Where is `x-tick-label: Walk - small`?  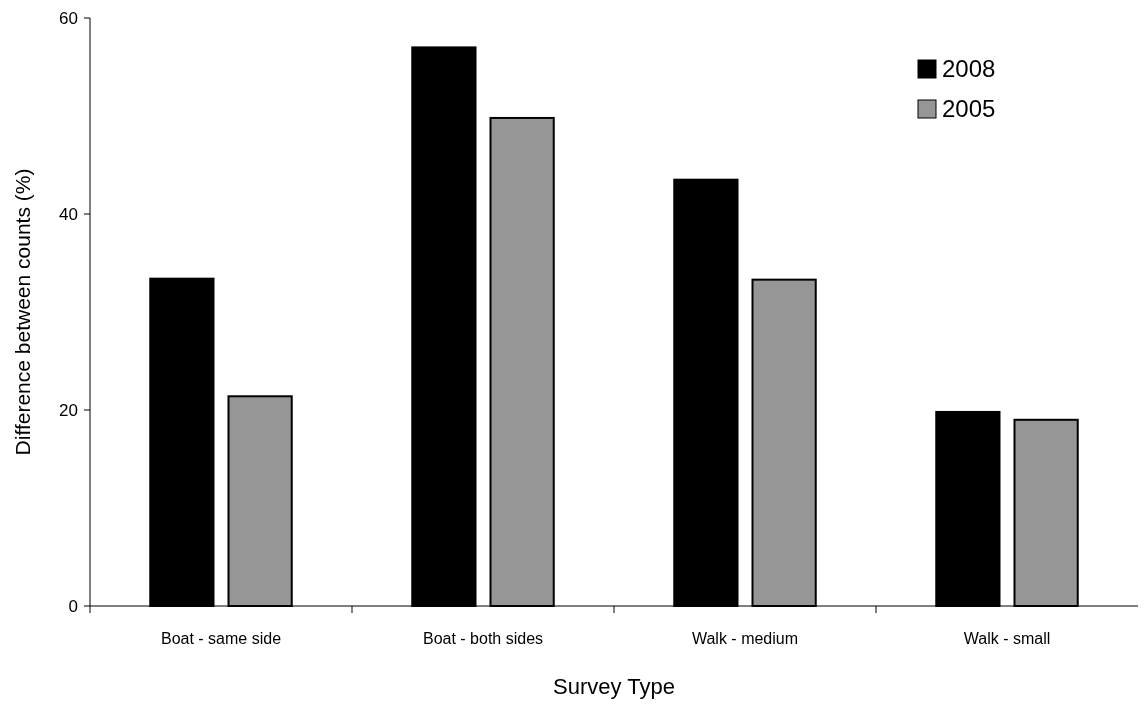
x-tick-label: Walk - small is located at coordinates (1007, 638).